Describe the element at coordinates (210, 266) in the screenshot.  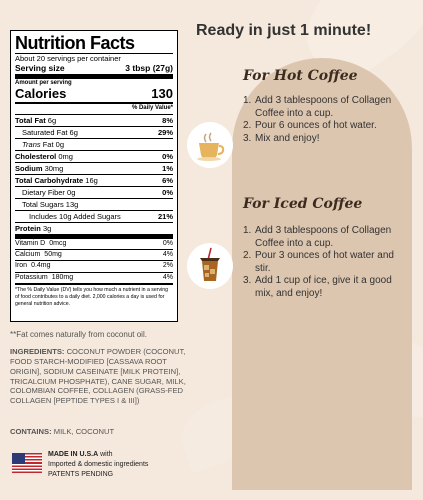
I see `iced-coffee-cup-icon` at that location.